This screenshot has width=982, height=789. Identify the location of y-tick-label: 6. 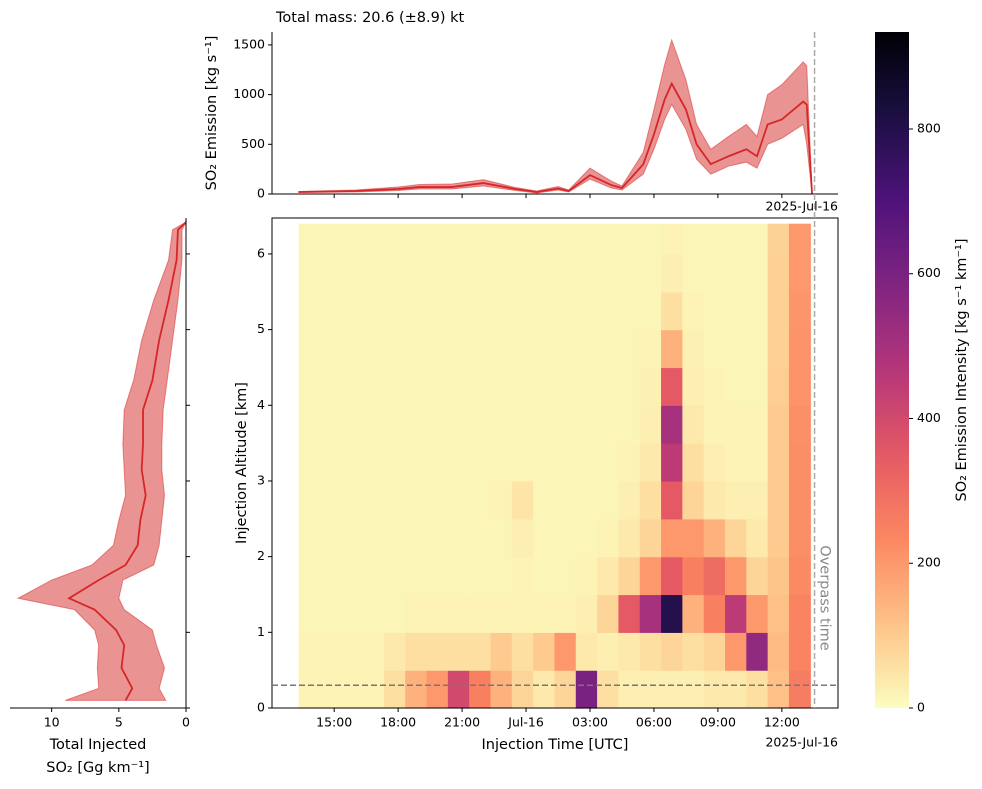
(261, 252).